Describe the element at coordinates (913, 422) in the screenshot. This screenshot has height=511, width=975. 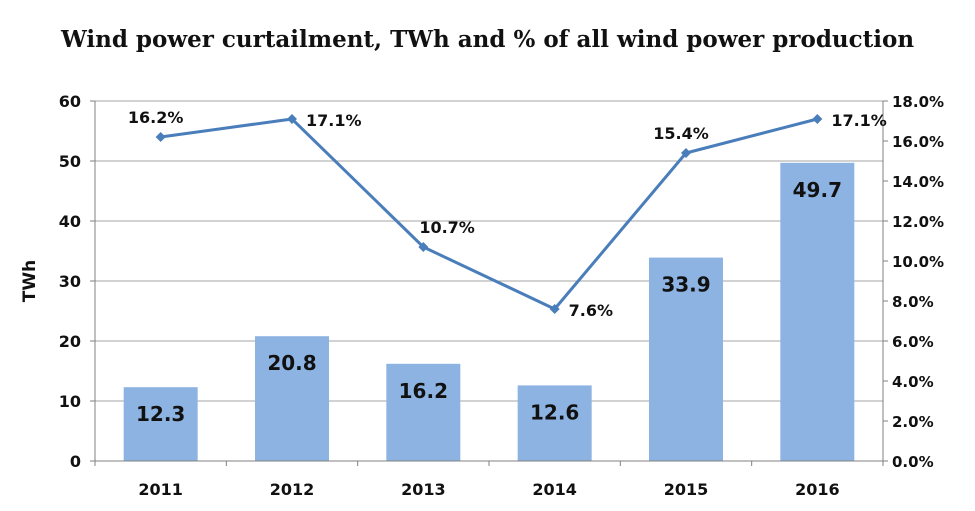
I see `y2-tick-label: 2.0%` at that location.